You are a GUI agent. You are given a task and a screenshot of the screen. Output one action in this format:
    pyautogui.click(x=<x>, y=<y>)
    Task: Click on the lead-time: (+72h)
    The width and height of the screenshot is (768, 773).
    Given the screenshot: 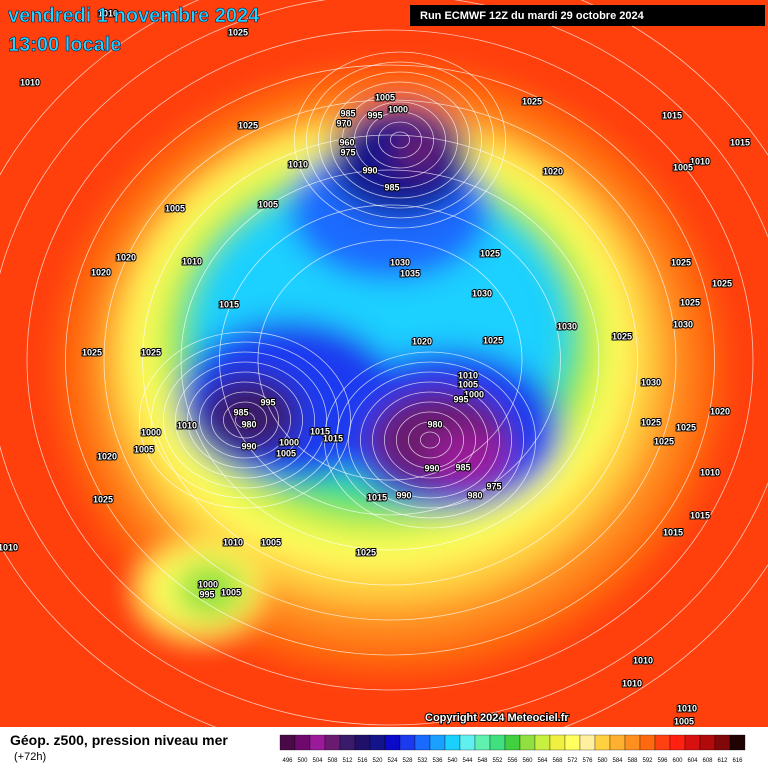 What is the action you would take?
    pyautogui.click(x=30, y=757)
    